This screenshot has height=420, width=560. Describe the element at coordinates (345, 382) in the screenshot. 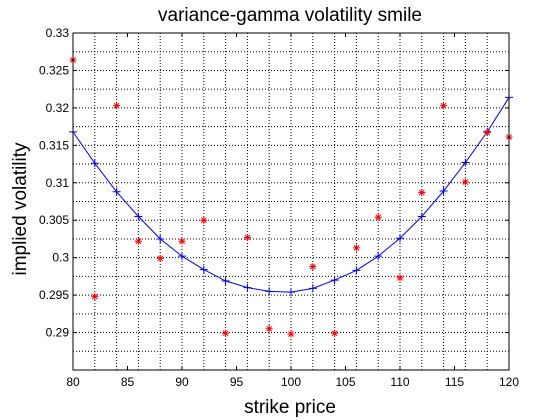

I see `x-tick-label: 105` at that location.